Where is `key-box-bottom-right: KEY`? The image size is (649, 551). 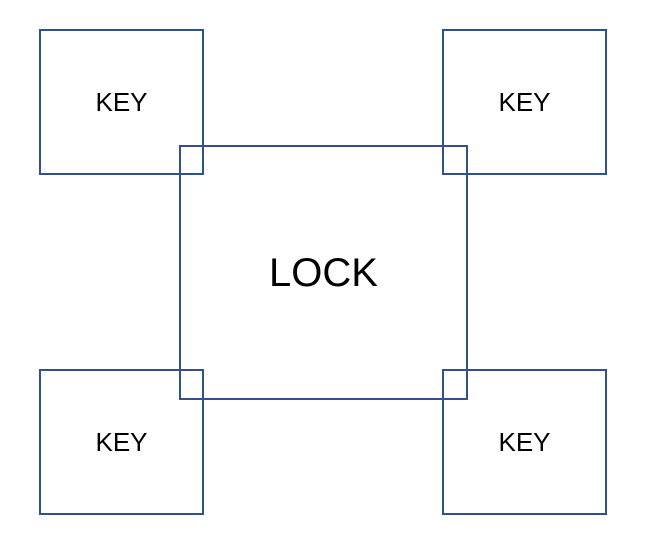
key-box-bottom-right: KEY is located at coordinates (524, 442).